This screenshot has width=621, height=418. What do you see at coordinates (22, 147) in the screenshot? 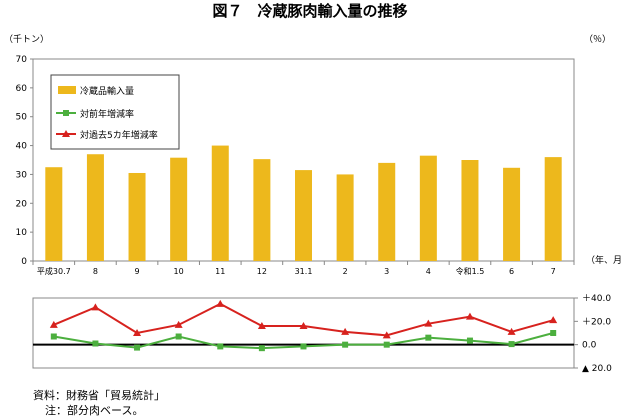
I see `top-y-tick-label: 40` at bounding box center [22, 147].